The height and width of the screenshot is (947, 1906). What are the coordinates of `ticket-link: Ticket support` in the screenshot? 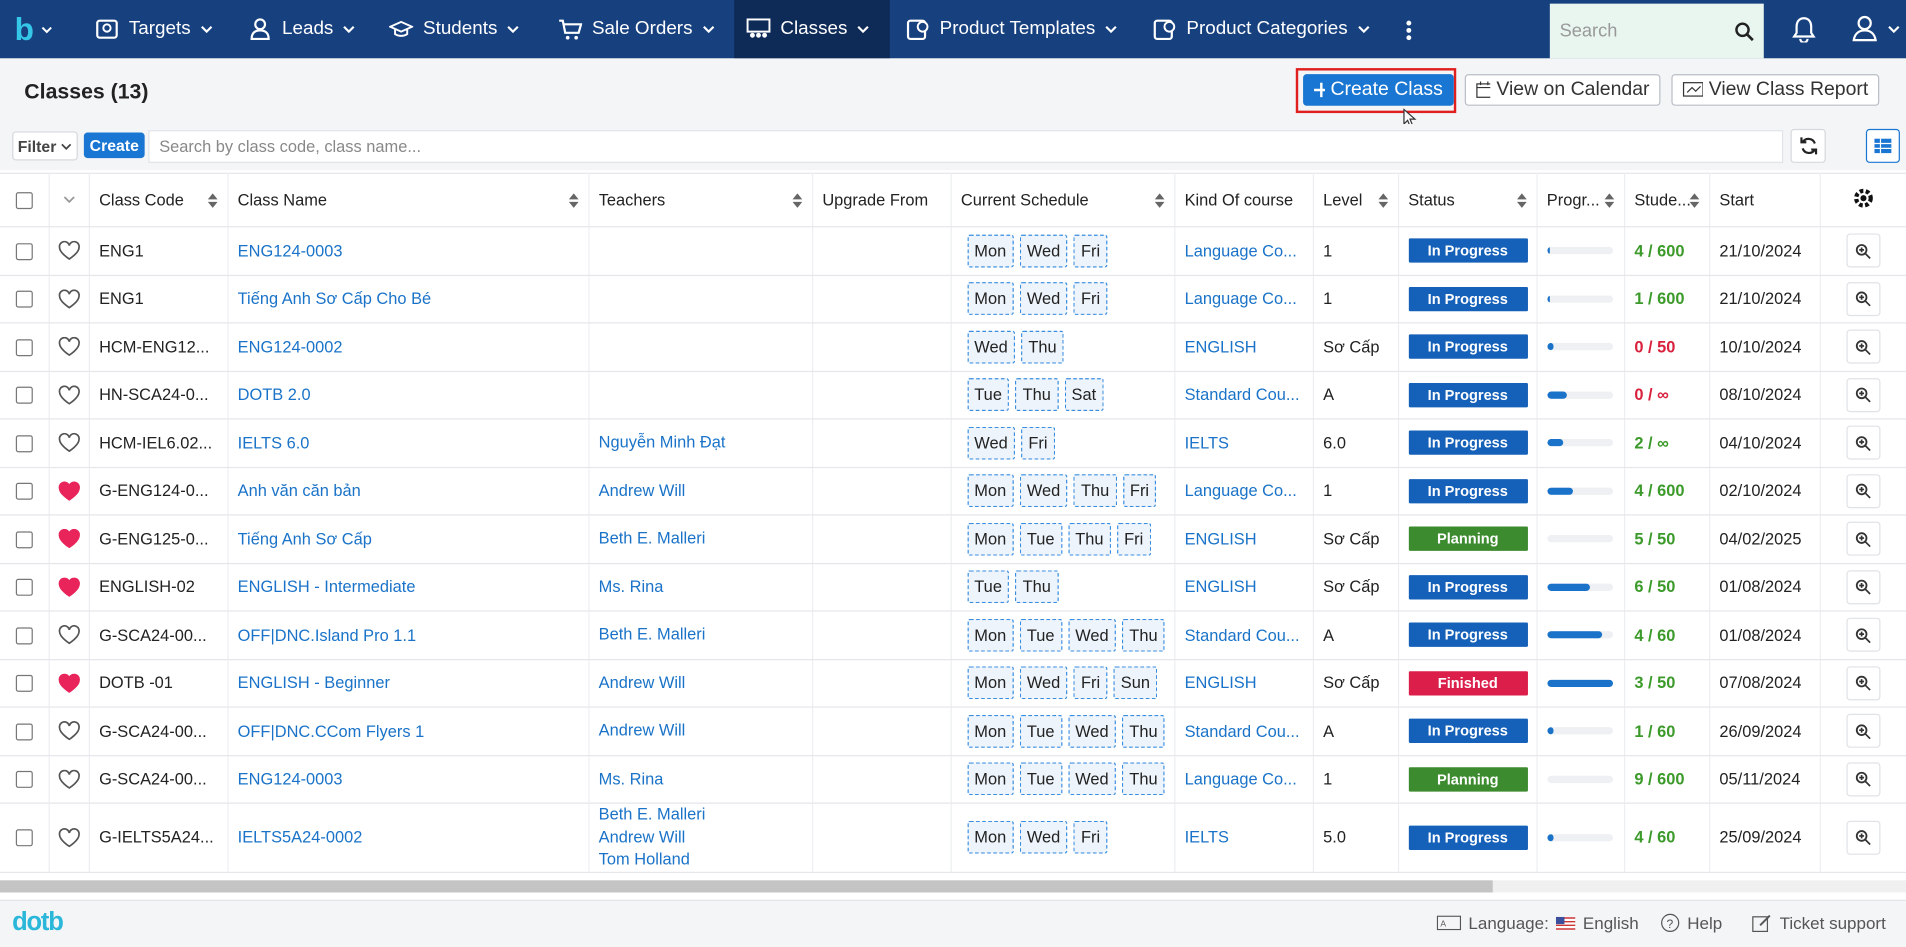 It's located at (1819, 923).